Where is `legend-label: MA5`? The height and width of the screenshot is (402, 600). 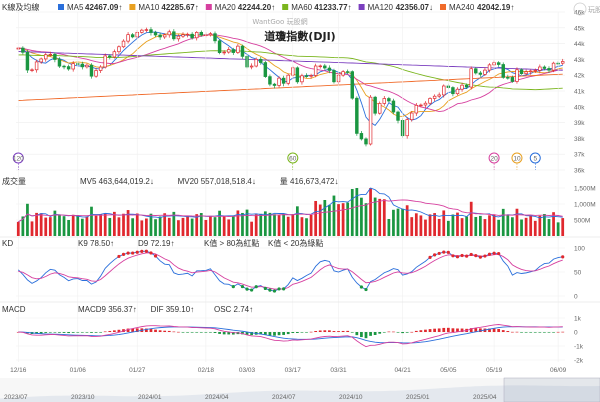
legend-label: MA5 is located at coordinates (75, 7).